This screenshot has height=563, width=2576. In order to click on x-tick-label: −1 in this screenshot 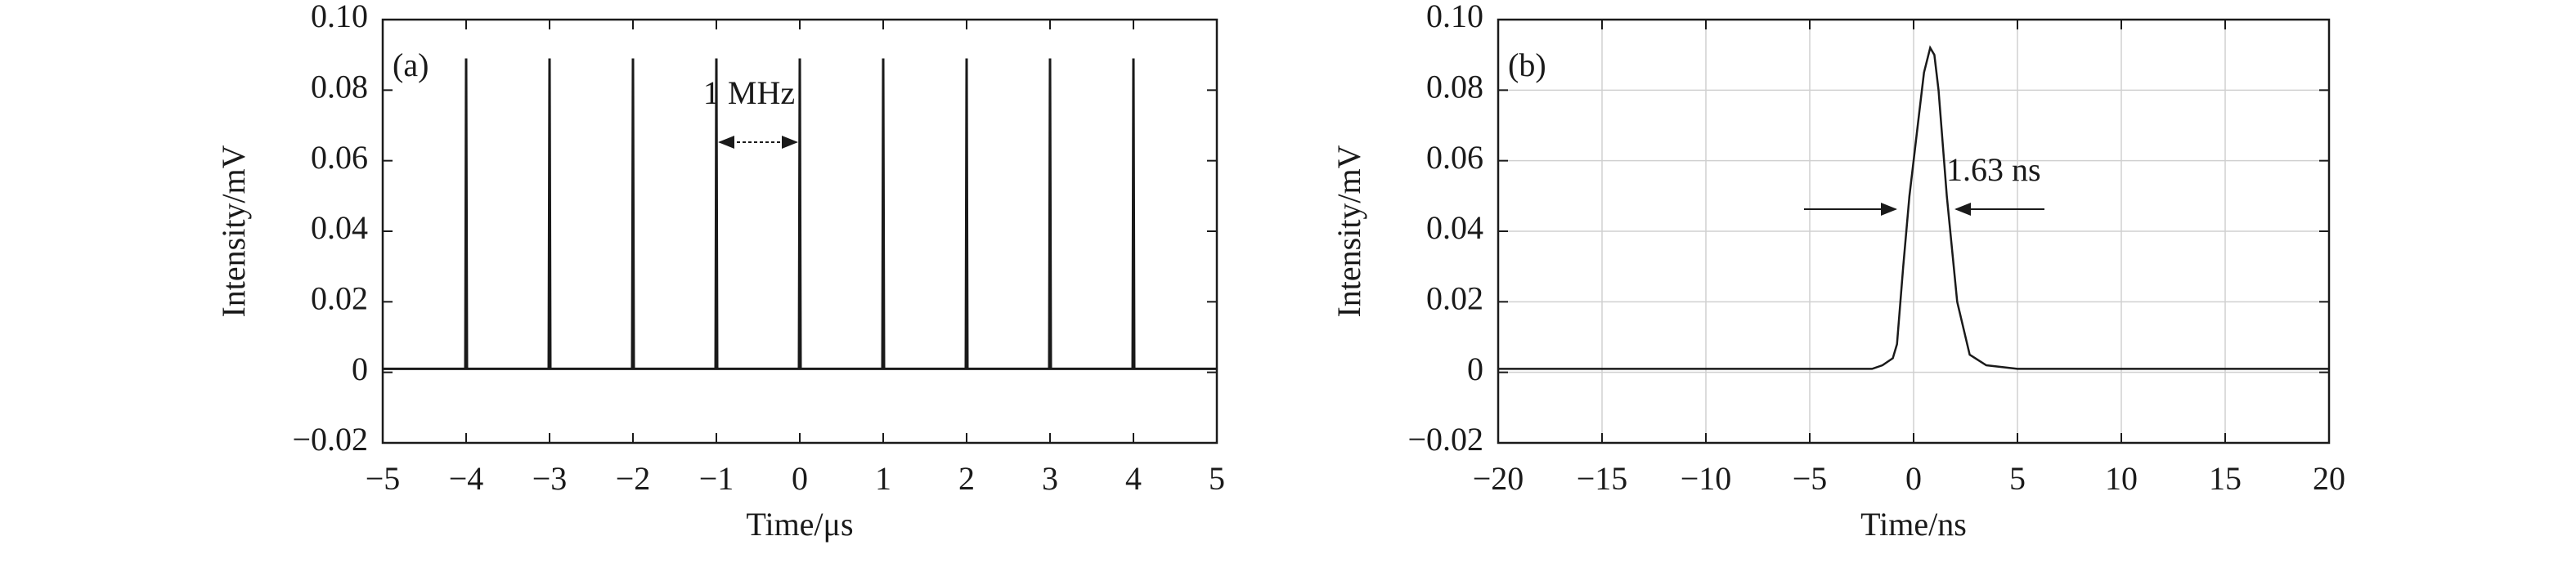, I will do `click(717, 478)`.